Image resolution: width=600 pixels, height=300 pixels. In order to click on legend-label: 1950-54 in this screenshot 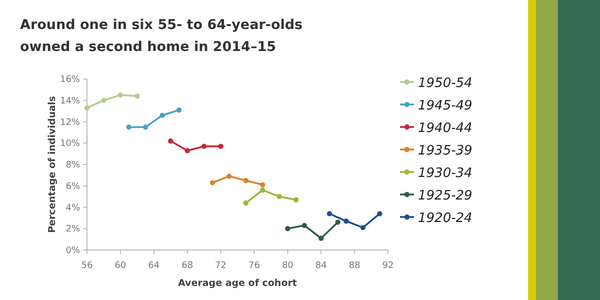, I will do `click(445, 83)`.